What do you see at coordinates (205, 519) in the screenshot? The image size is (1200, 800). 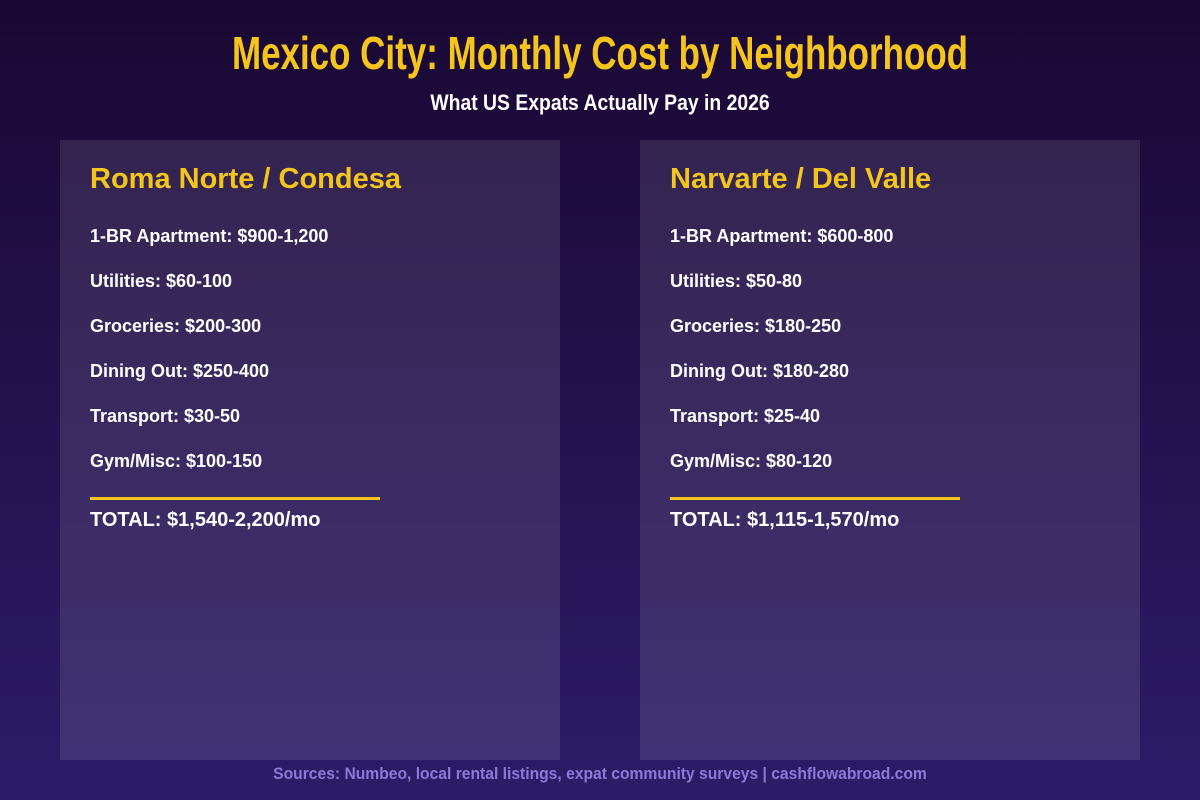 I see `total-line: TOTAL: $1,540-2,200/mo` at bounding box center [205, 519].